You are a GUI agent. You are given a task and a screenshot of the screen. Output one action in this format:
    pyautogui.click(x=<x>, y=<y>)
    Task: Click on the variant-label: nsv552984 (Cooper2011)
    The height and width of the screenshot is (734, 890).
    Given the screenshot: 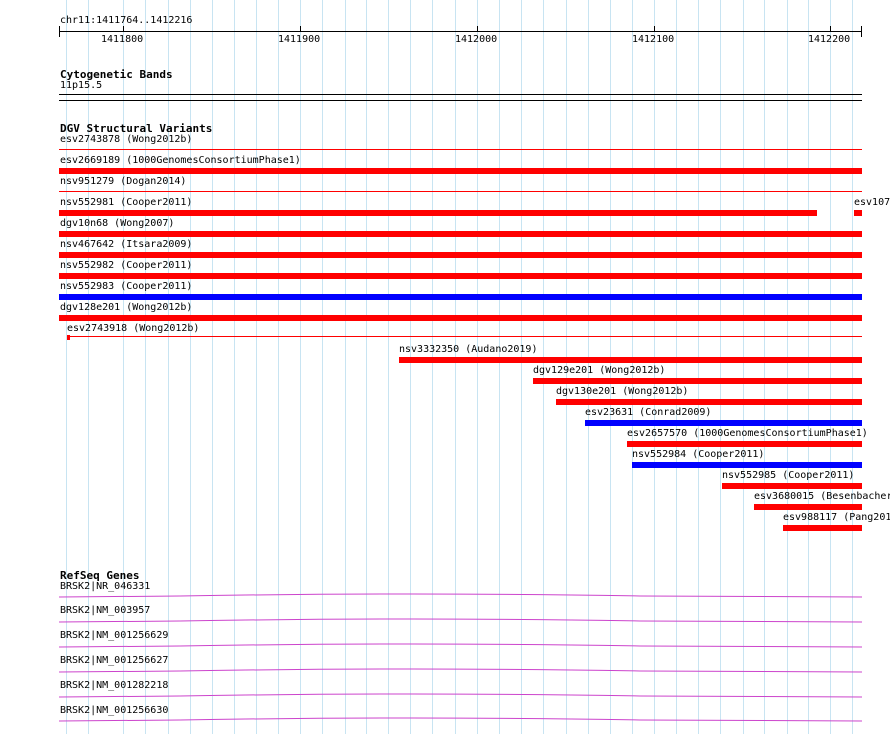 What is the action you would take?
    pyautogui.click(x=698, y=454)
    